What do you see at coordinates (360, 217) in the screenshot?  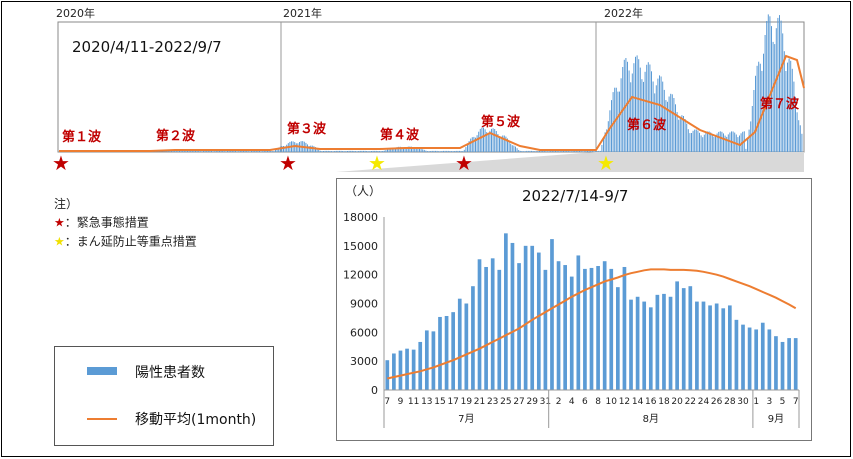 I see `inset-y-tick-label: 18000` at bounding box center [360, 217].